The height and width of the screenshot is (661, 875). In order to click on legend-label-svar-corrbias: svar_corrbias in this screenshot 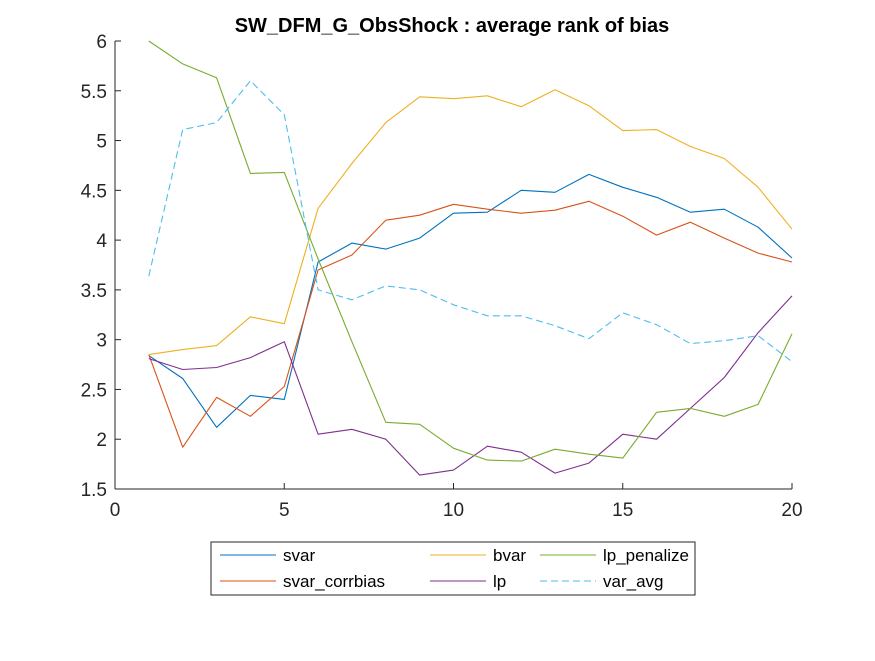, I will do `click(334, 581)`.